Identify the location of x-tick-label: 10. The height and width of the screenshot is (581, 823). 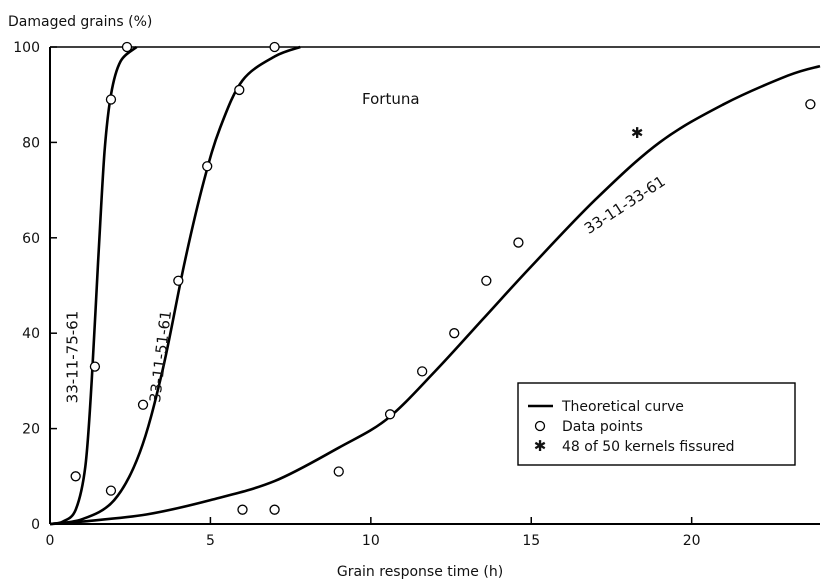
(371, 541).